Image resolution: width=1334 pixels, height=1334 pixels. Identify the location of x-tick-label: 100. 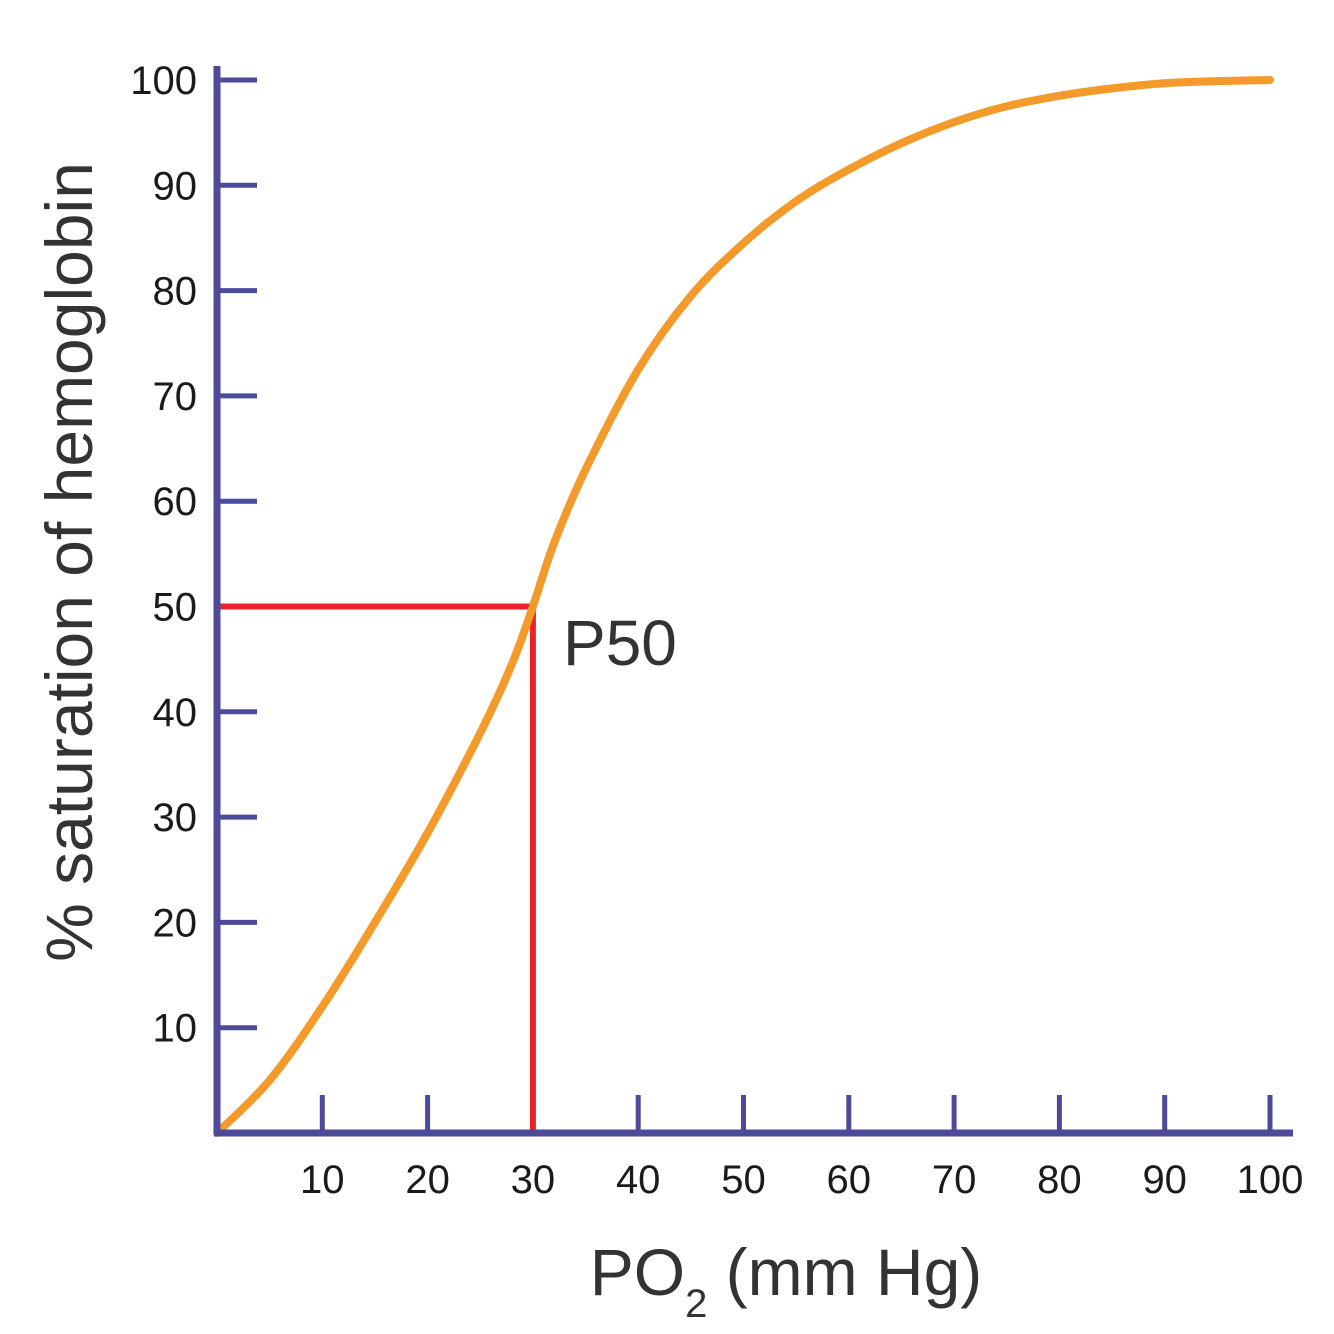
(1270, 1180).